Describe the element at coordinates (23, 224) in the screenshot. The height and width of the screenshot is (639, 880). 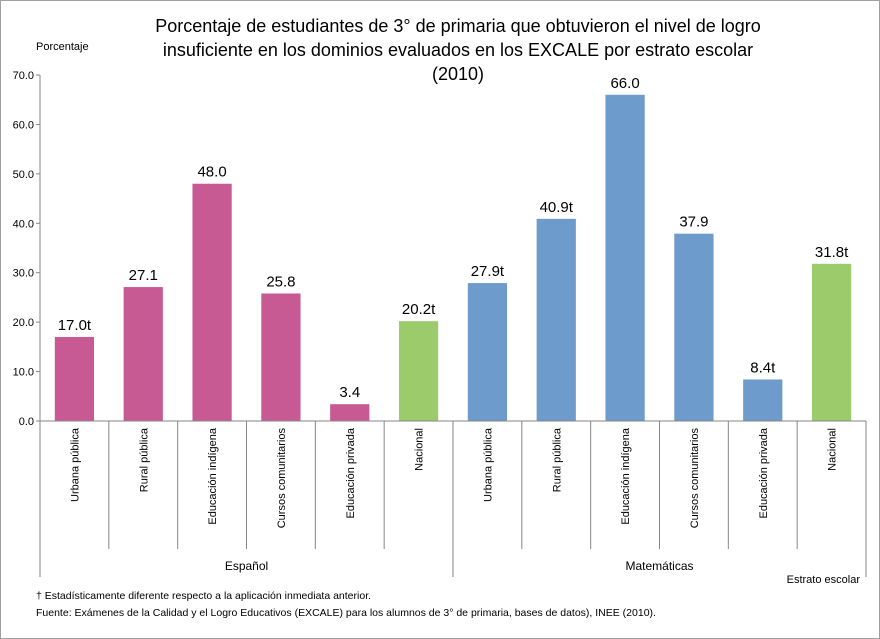
I see `y-tick-label: 40.0` at that location.